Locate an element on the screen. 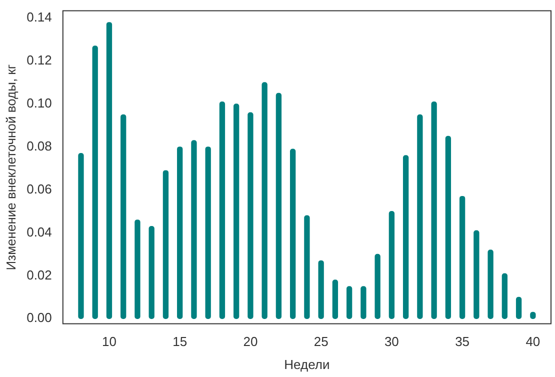 The height and width of the screenshot is (377, 555). y-axis-title: Изменение внеклеточной воды, кг is located at coordinates (10, 167).